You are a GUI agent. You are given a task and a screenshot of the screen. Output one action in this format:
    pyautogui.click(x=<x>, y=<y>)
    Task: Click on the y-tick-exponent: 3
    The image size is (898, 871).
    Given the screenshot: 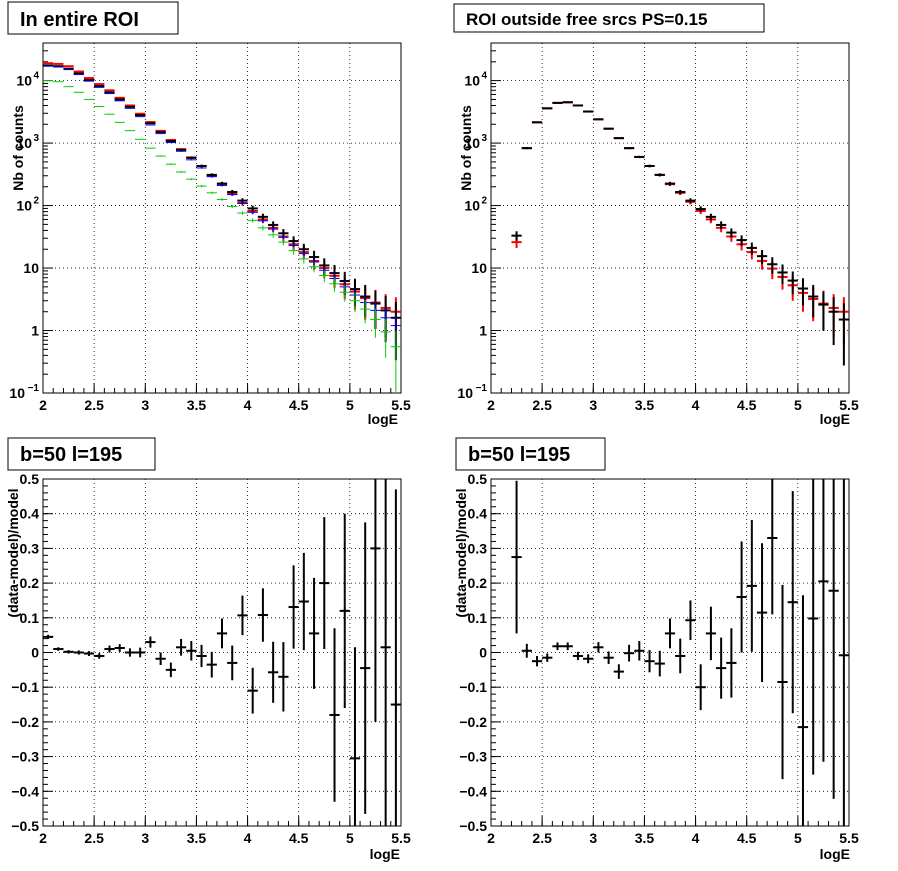 What is the action you would take?
    pyautogui.click(x=36, y=138)
    